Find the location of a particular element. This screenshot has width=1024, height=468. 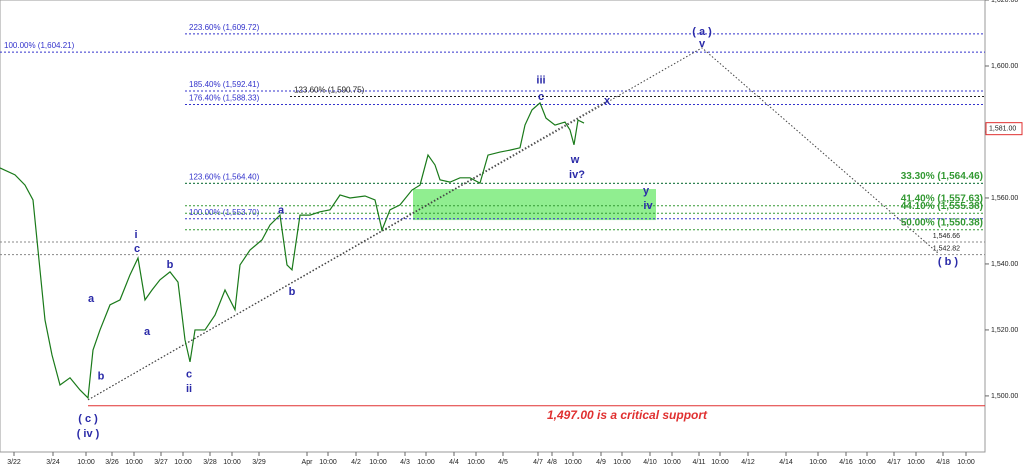

wave-label: ii is located at coordinates (189, 389).